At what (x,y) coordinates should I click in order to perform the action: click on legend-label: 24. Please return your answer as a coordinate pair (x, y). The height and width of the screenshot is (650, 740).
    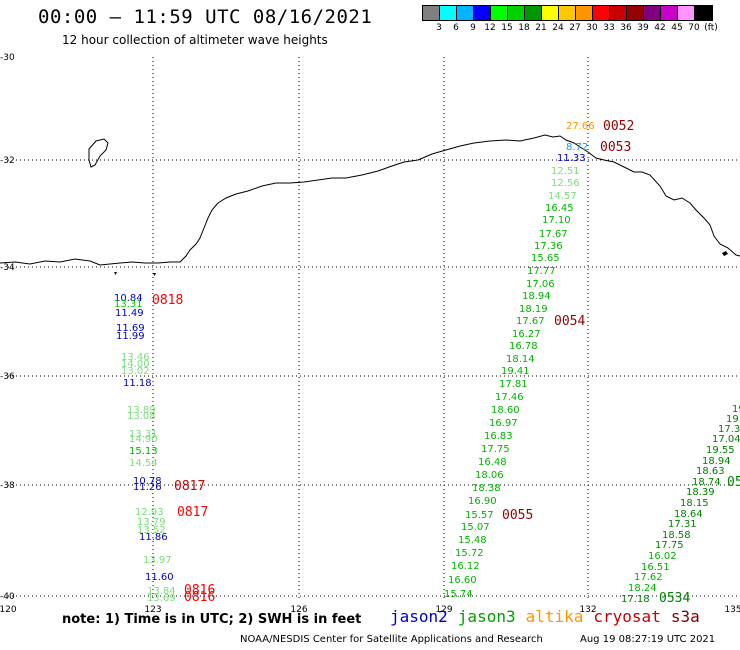
    Looking at the image, I should click on (558, 28).